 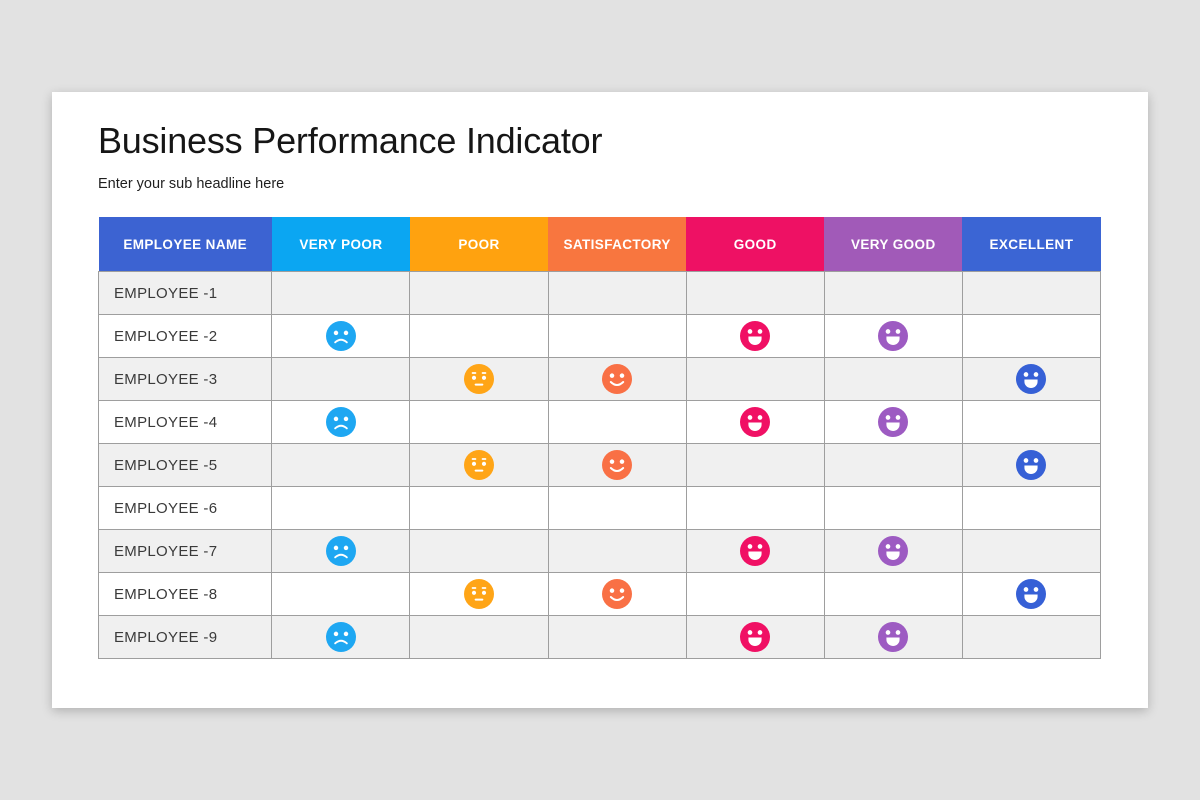 I want to click on column-header-good: GOOD, so click(x=755, y=244).